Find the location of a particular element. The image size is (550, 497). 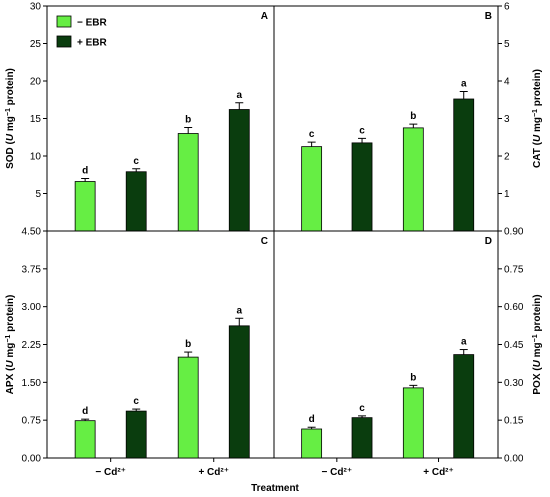

y-tick-label: 4 is located at coordinates (507, 82).